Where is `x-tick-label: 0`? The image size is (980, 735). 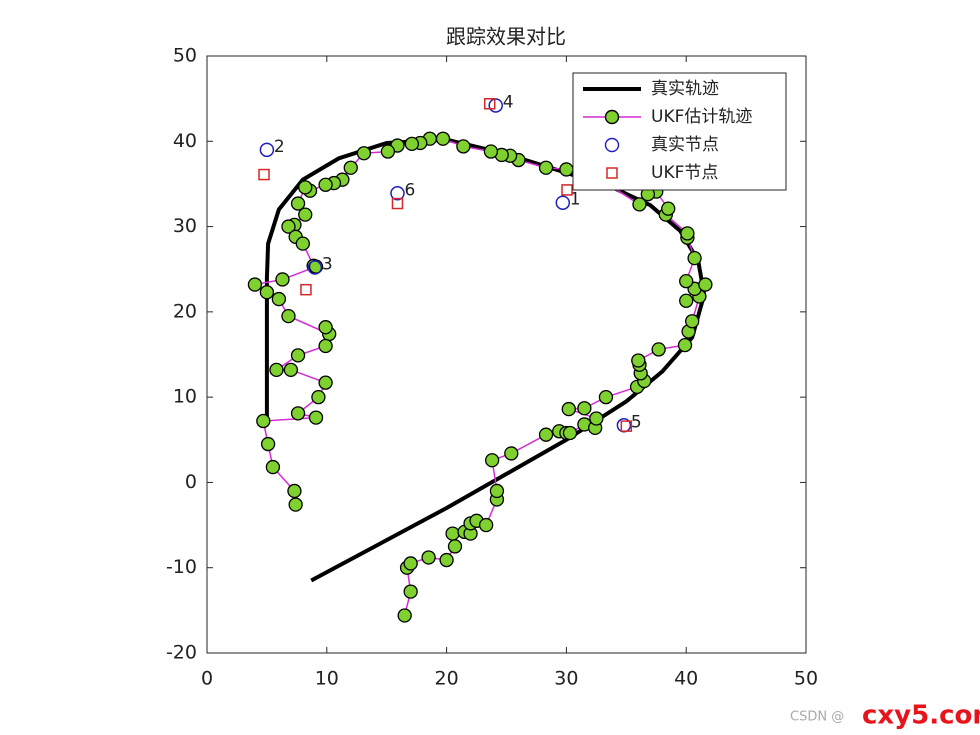
x-tick-label: 0 is located at coordinates (207, 679).